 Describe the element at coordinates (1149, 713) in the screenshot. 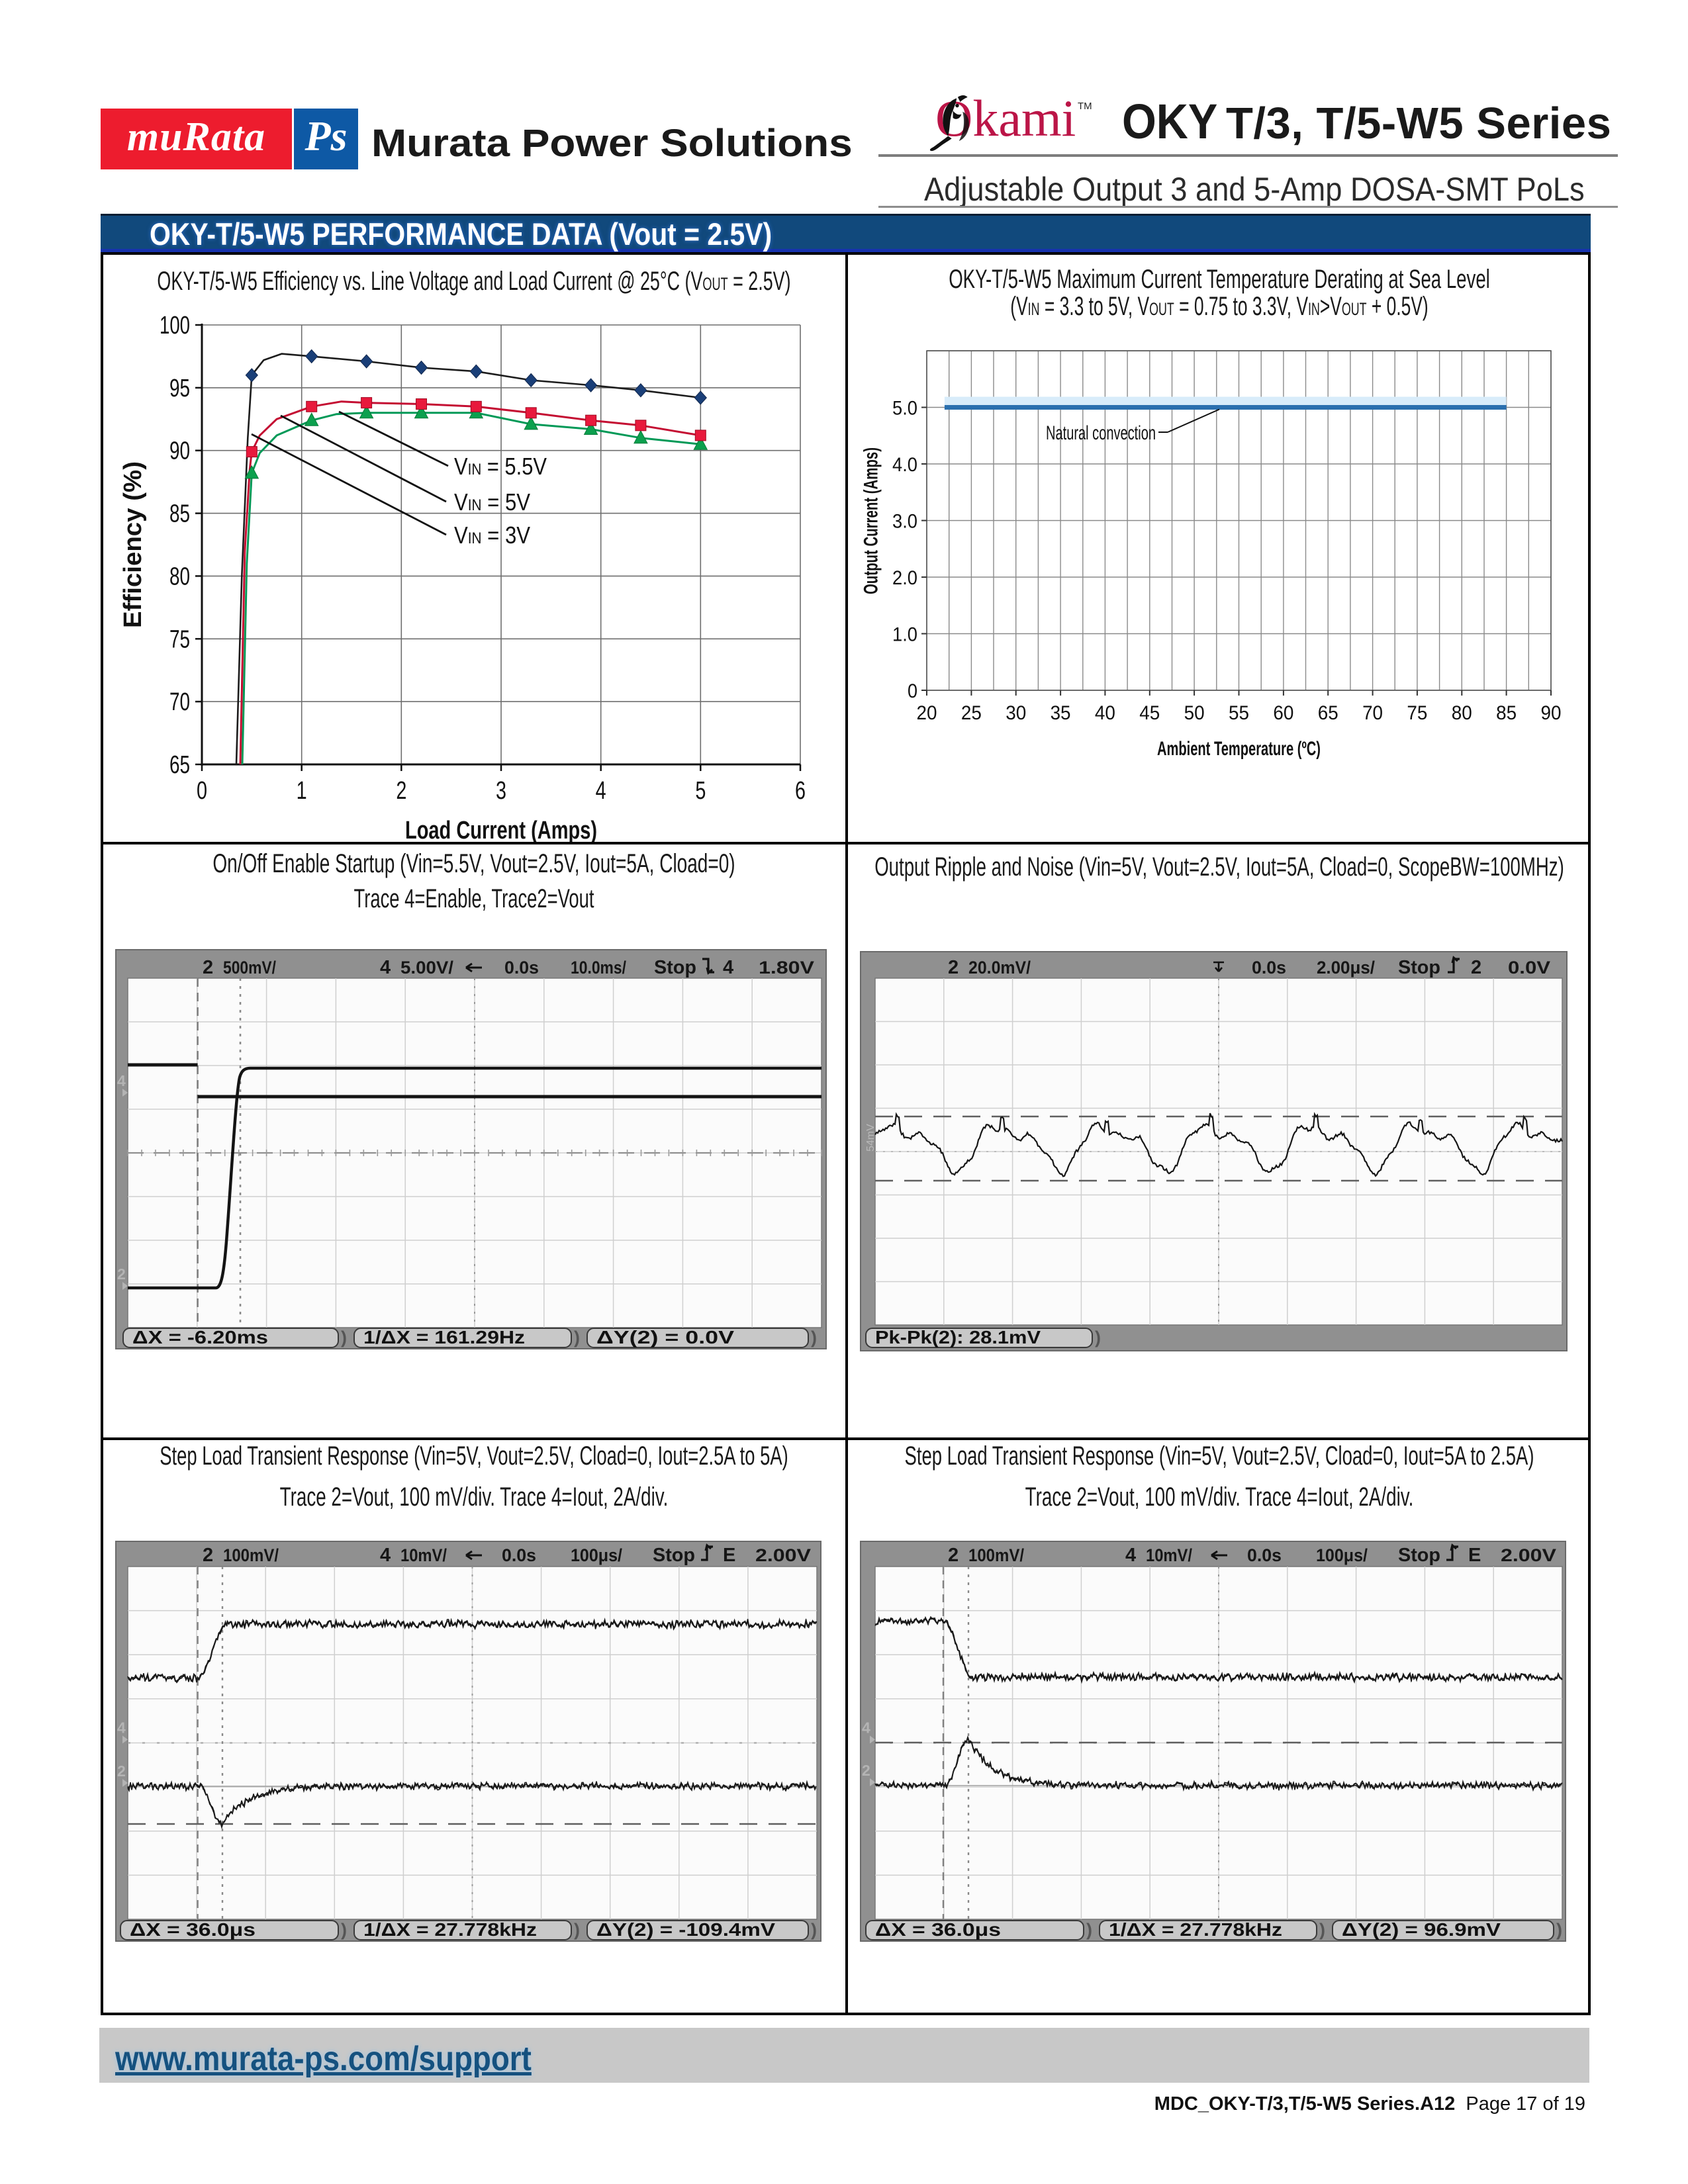

I see `svg-text: 45` at that location.